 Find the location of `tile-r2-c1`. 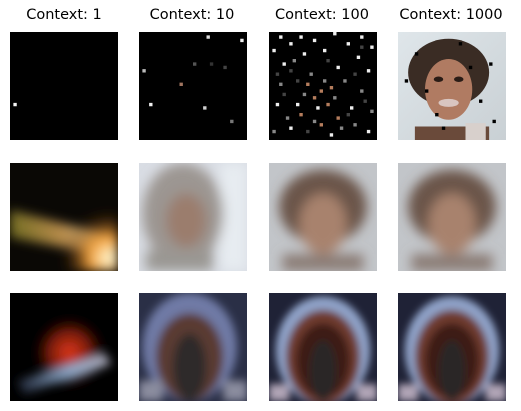

tile-r2-c1 is located at coordinates (64, 217).